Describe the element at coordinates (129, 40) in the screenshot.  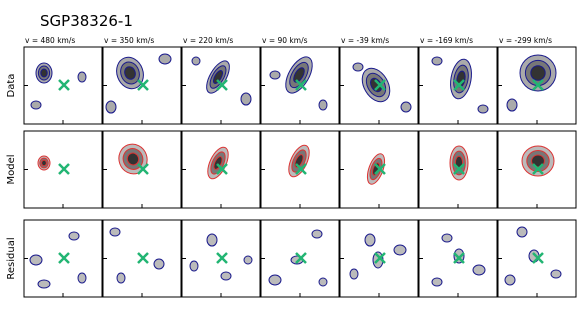
I see `column-label: v = 350 km/s` at that location.